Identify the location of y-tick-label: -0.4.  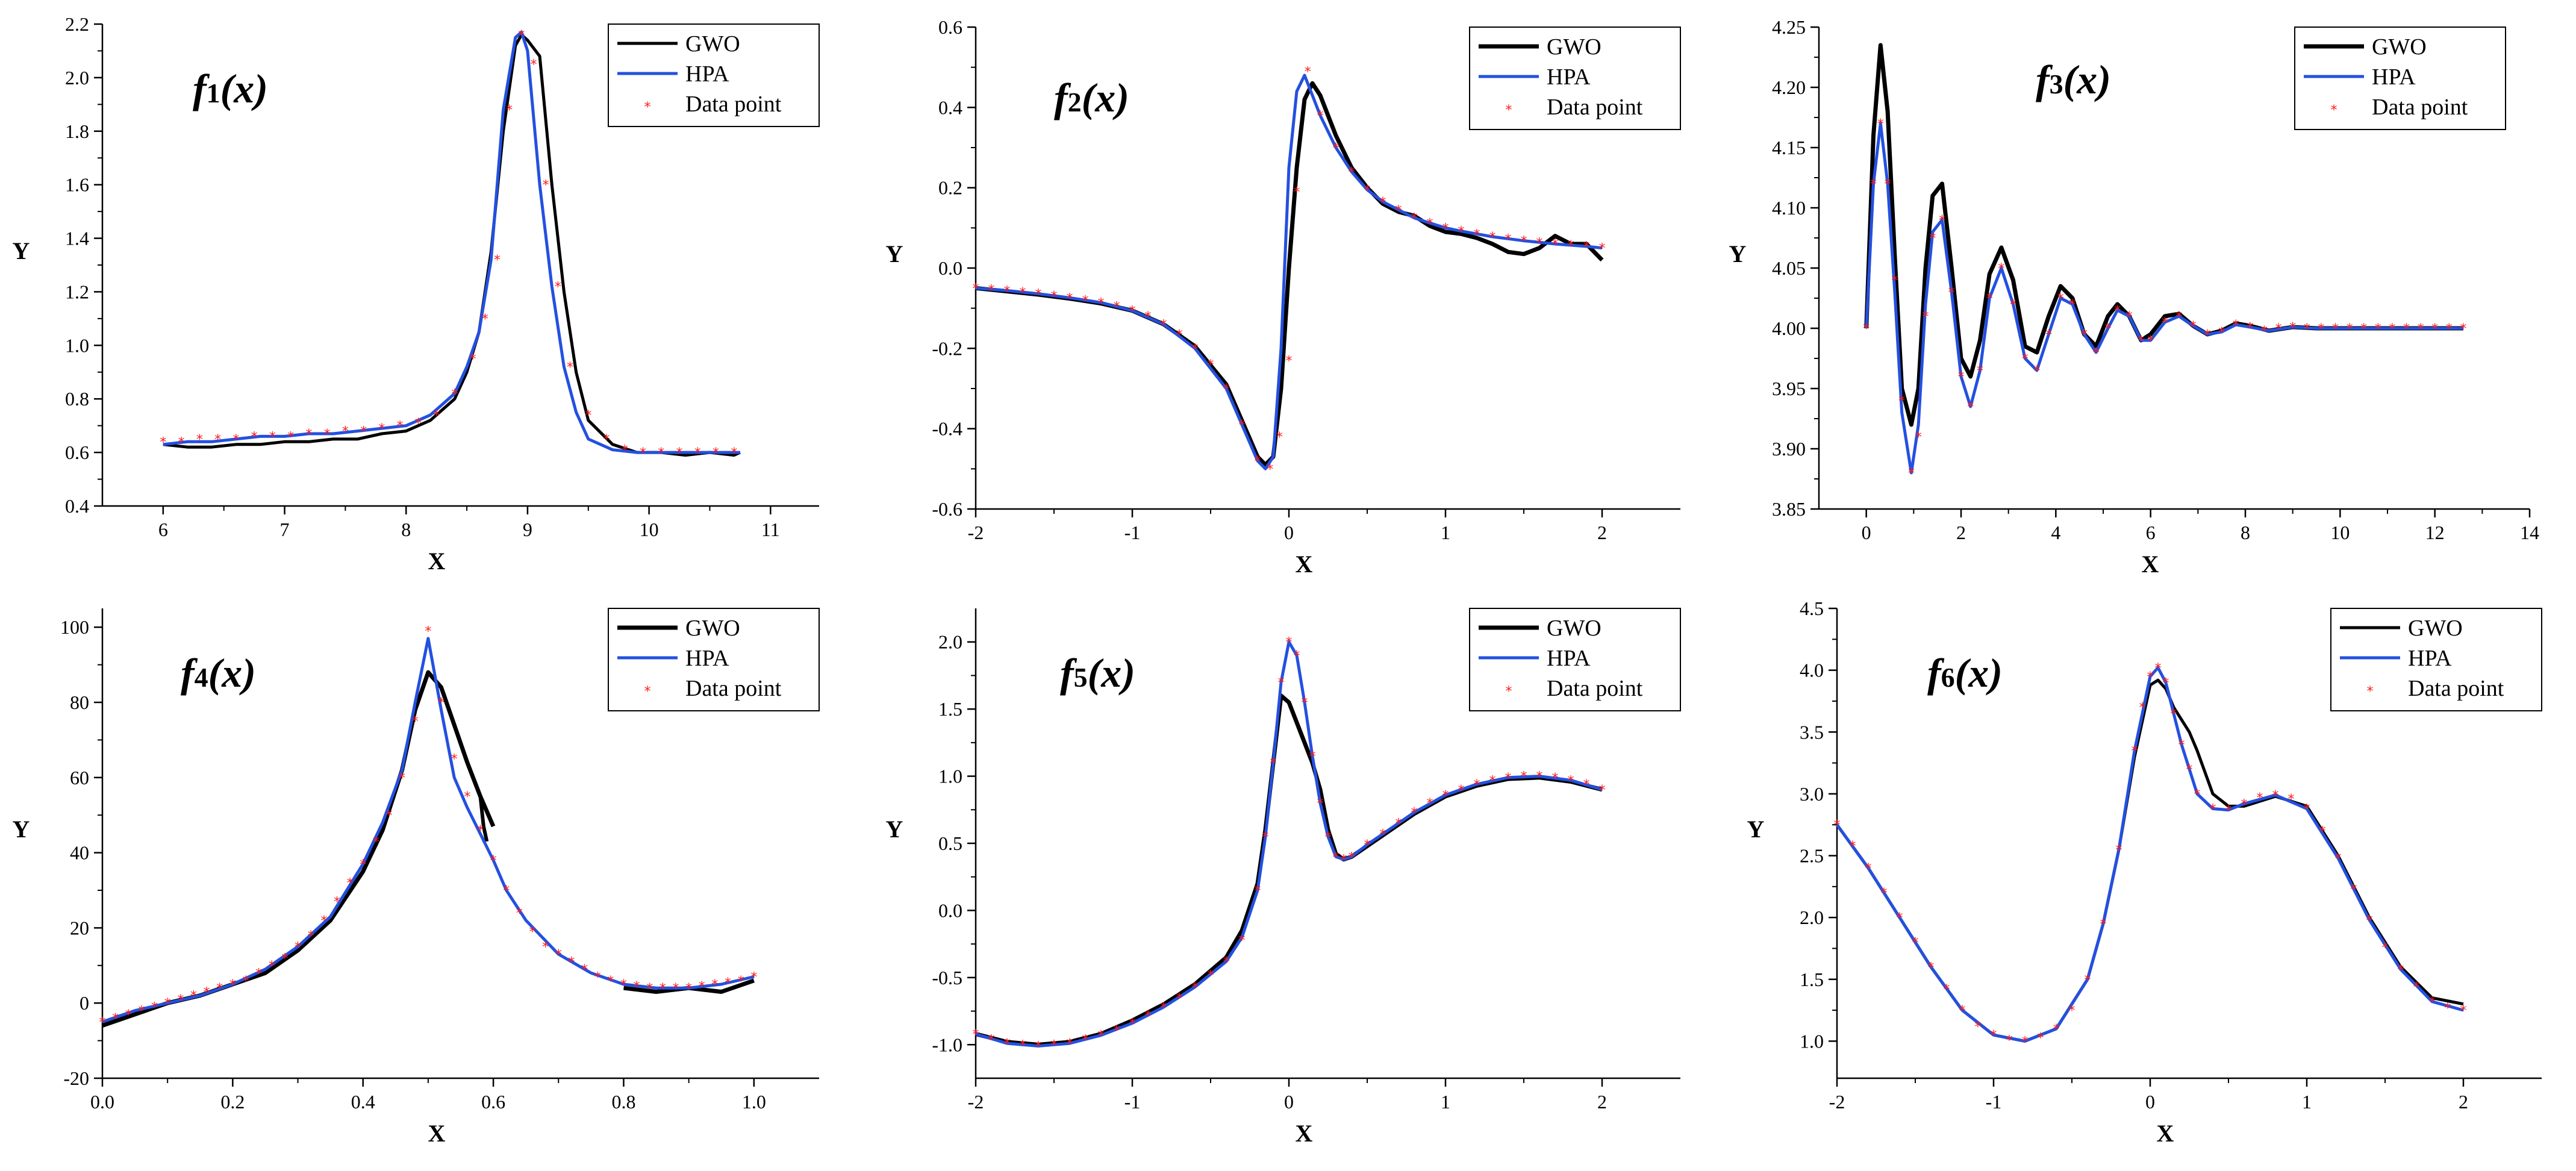
(947, 429).